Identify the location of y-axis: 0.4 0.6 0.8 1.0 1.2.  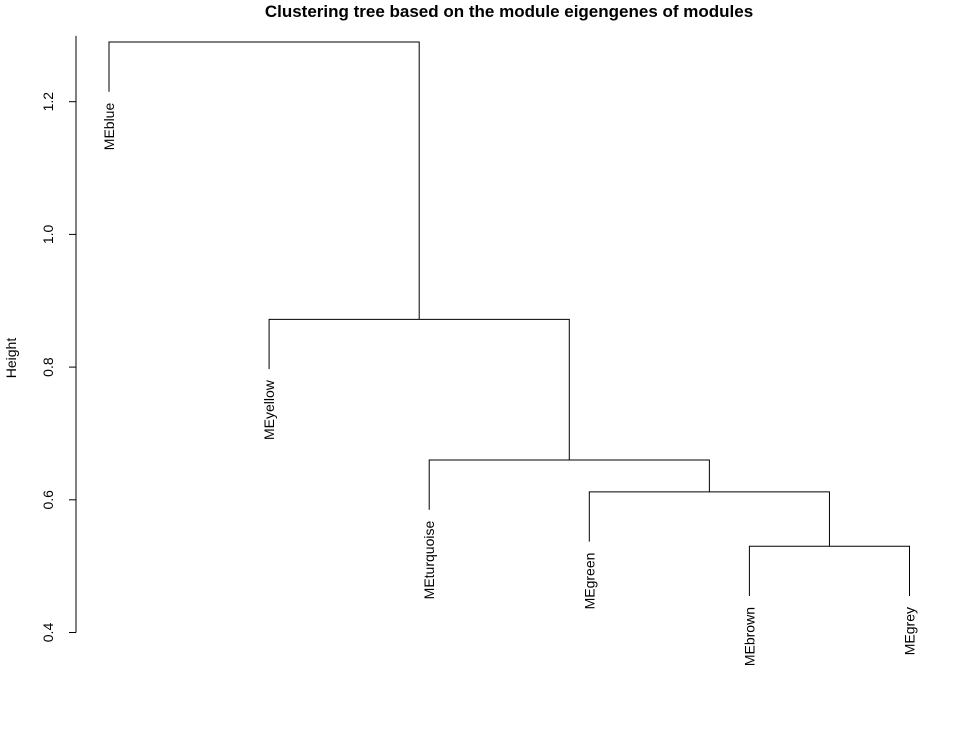
(58, 339).